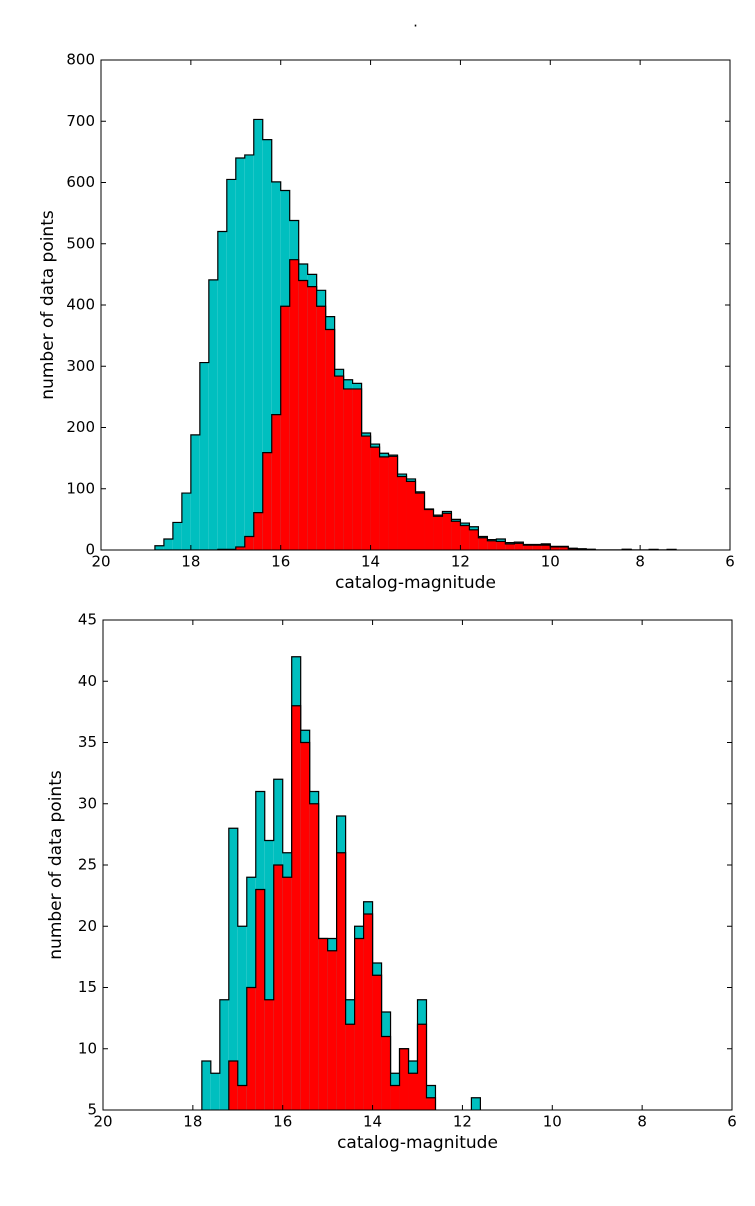 The image size is (755, 1206). Describe the element at coordinates (90, 550) in the screenshot. I see `y-tick-label: 0` at that location.